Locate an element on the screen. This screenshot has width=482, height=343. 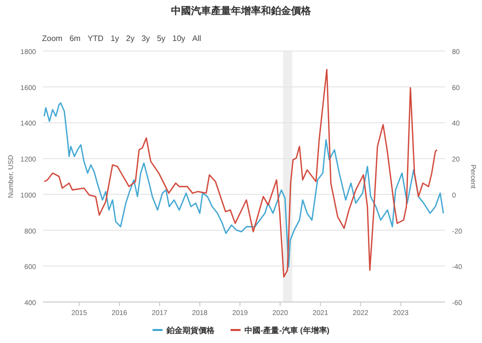
chart-title: 中國汽車產量年增率和鉑金價格 is located at coordinates (241, 11).